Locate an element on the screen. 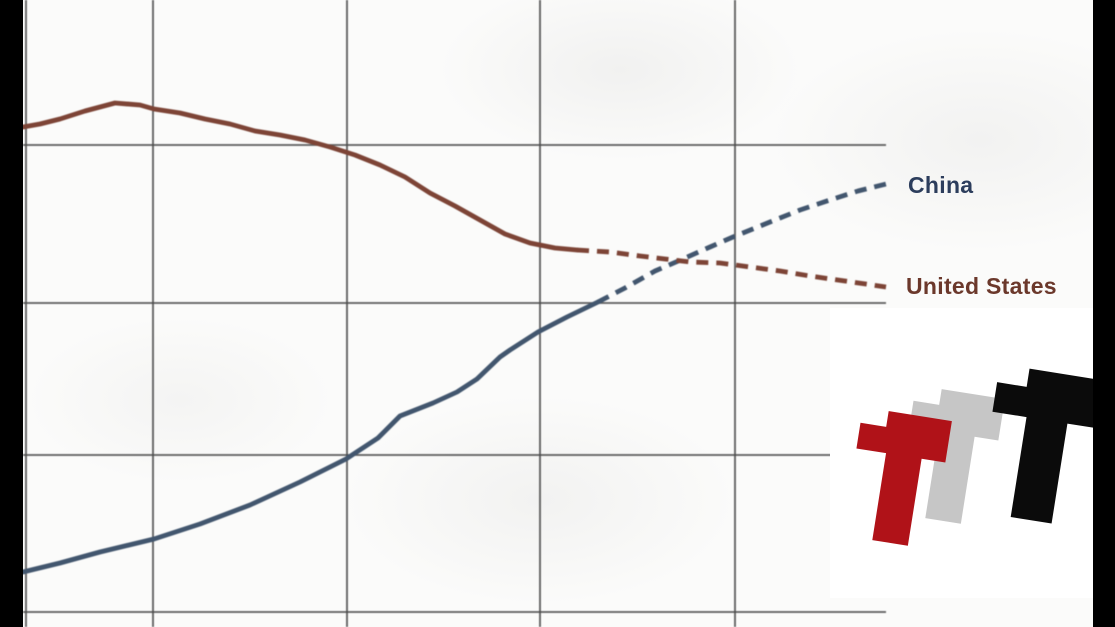 The height and width of the screenshot is (627, 1115). series-line-dashed-united-states is located at coordinates (731, 268).